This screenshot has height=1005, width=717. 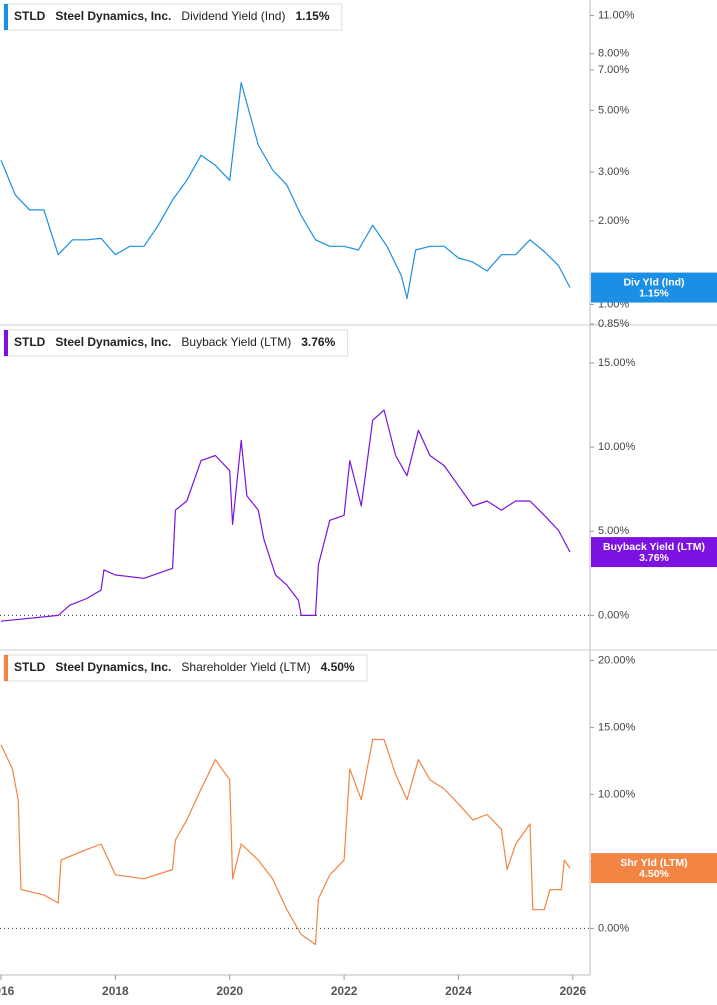 I want to click on header-value: 3.76%, so click(x=318, y=342).